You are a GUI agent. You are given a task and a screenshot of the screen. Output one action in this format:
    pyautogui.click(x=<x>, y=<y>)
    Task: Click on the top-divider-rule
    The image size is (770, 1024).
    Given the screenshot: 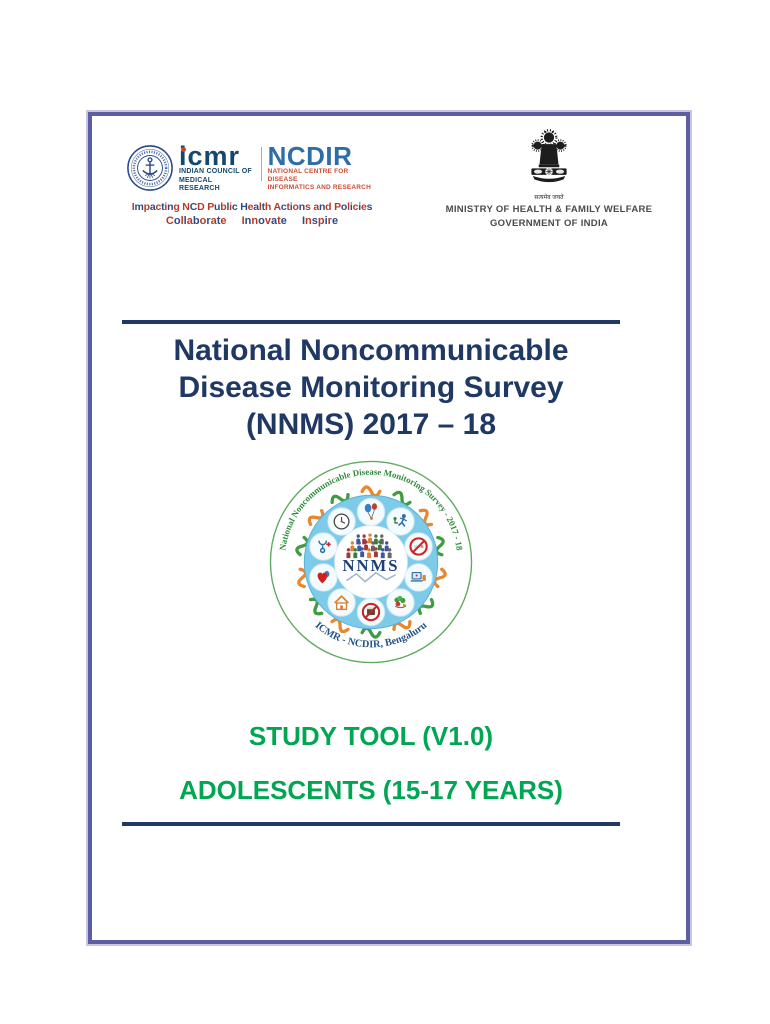 What is the action you would take?
    pyautogui.click(x=371, y=322)
    